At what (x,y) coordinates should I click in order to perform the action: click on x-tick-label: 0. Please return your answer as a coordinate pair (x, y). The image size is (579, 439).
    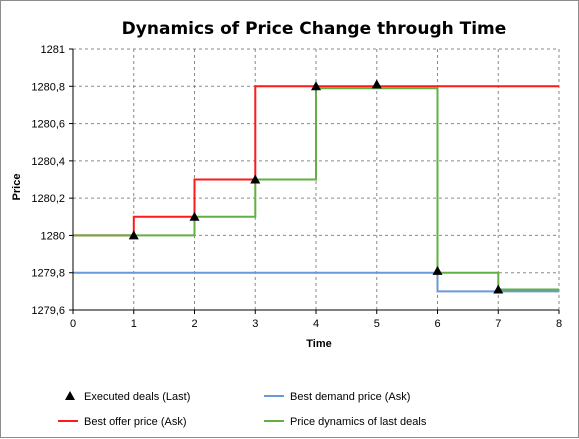
    Looking at the image, I should click on (73, 324).